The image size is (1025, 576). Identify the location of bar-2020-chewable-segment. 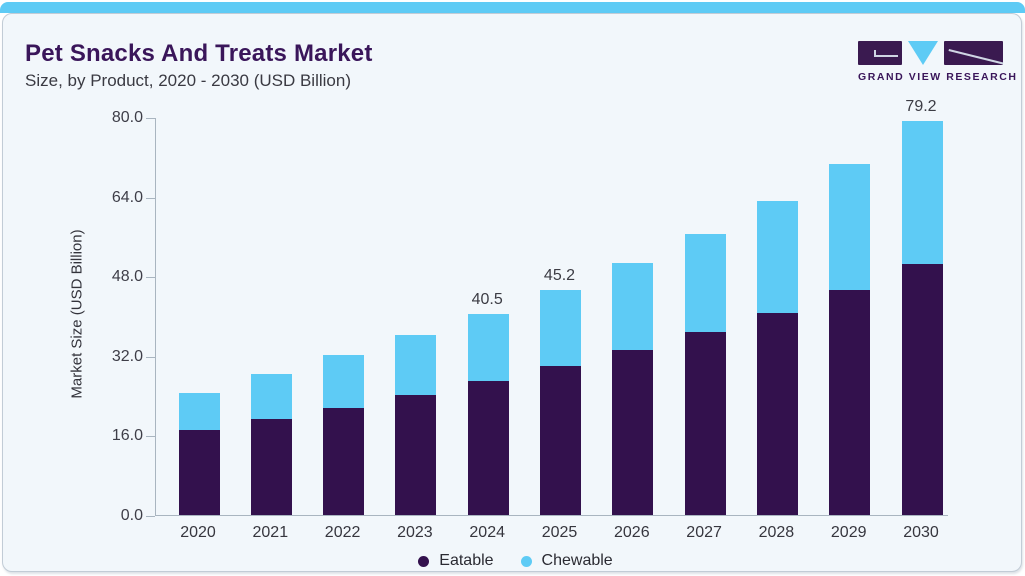
(199, 412).